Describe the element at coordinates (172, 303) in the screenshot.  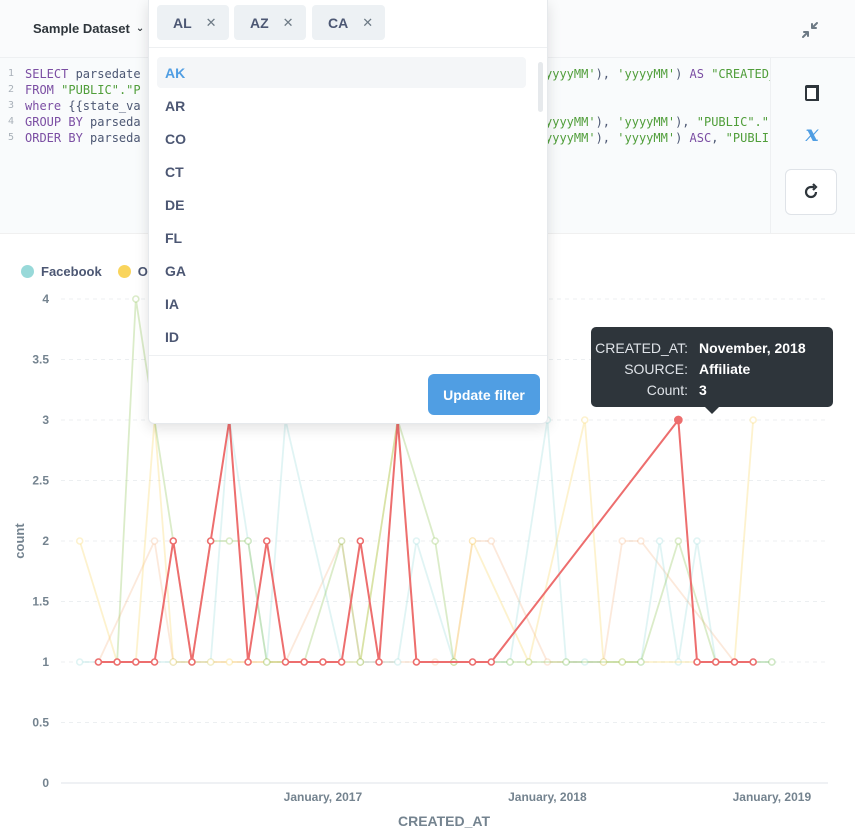
I see `filter-option: IA` at that location.